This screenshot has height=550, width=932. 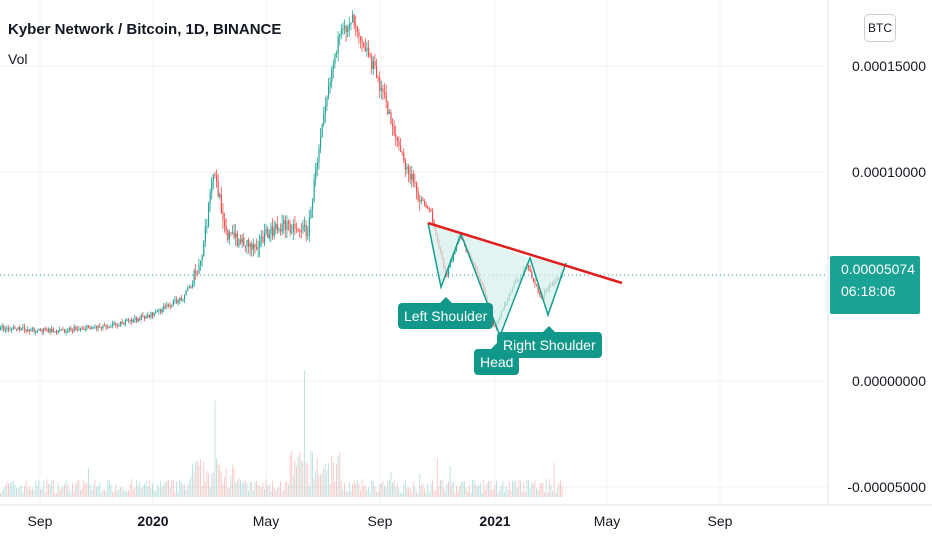 What do you see at coordinates (886, 487) in the screenshot?
I see `y-tick-label: -0.00005000` at bounding box center [886, 487].